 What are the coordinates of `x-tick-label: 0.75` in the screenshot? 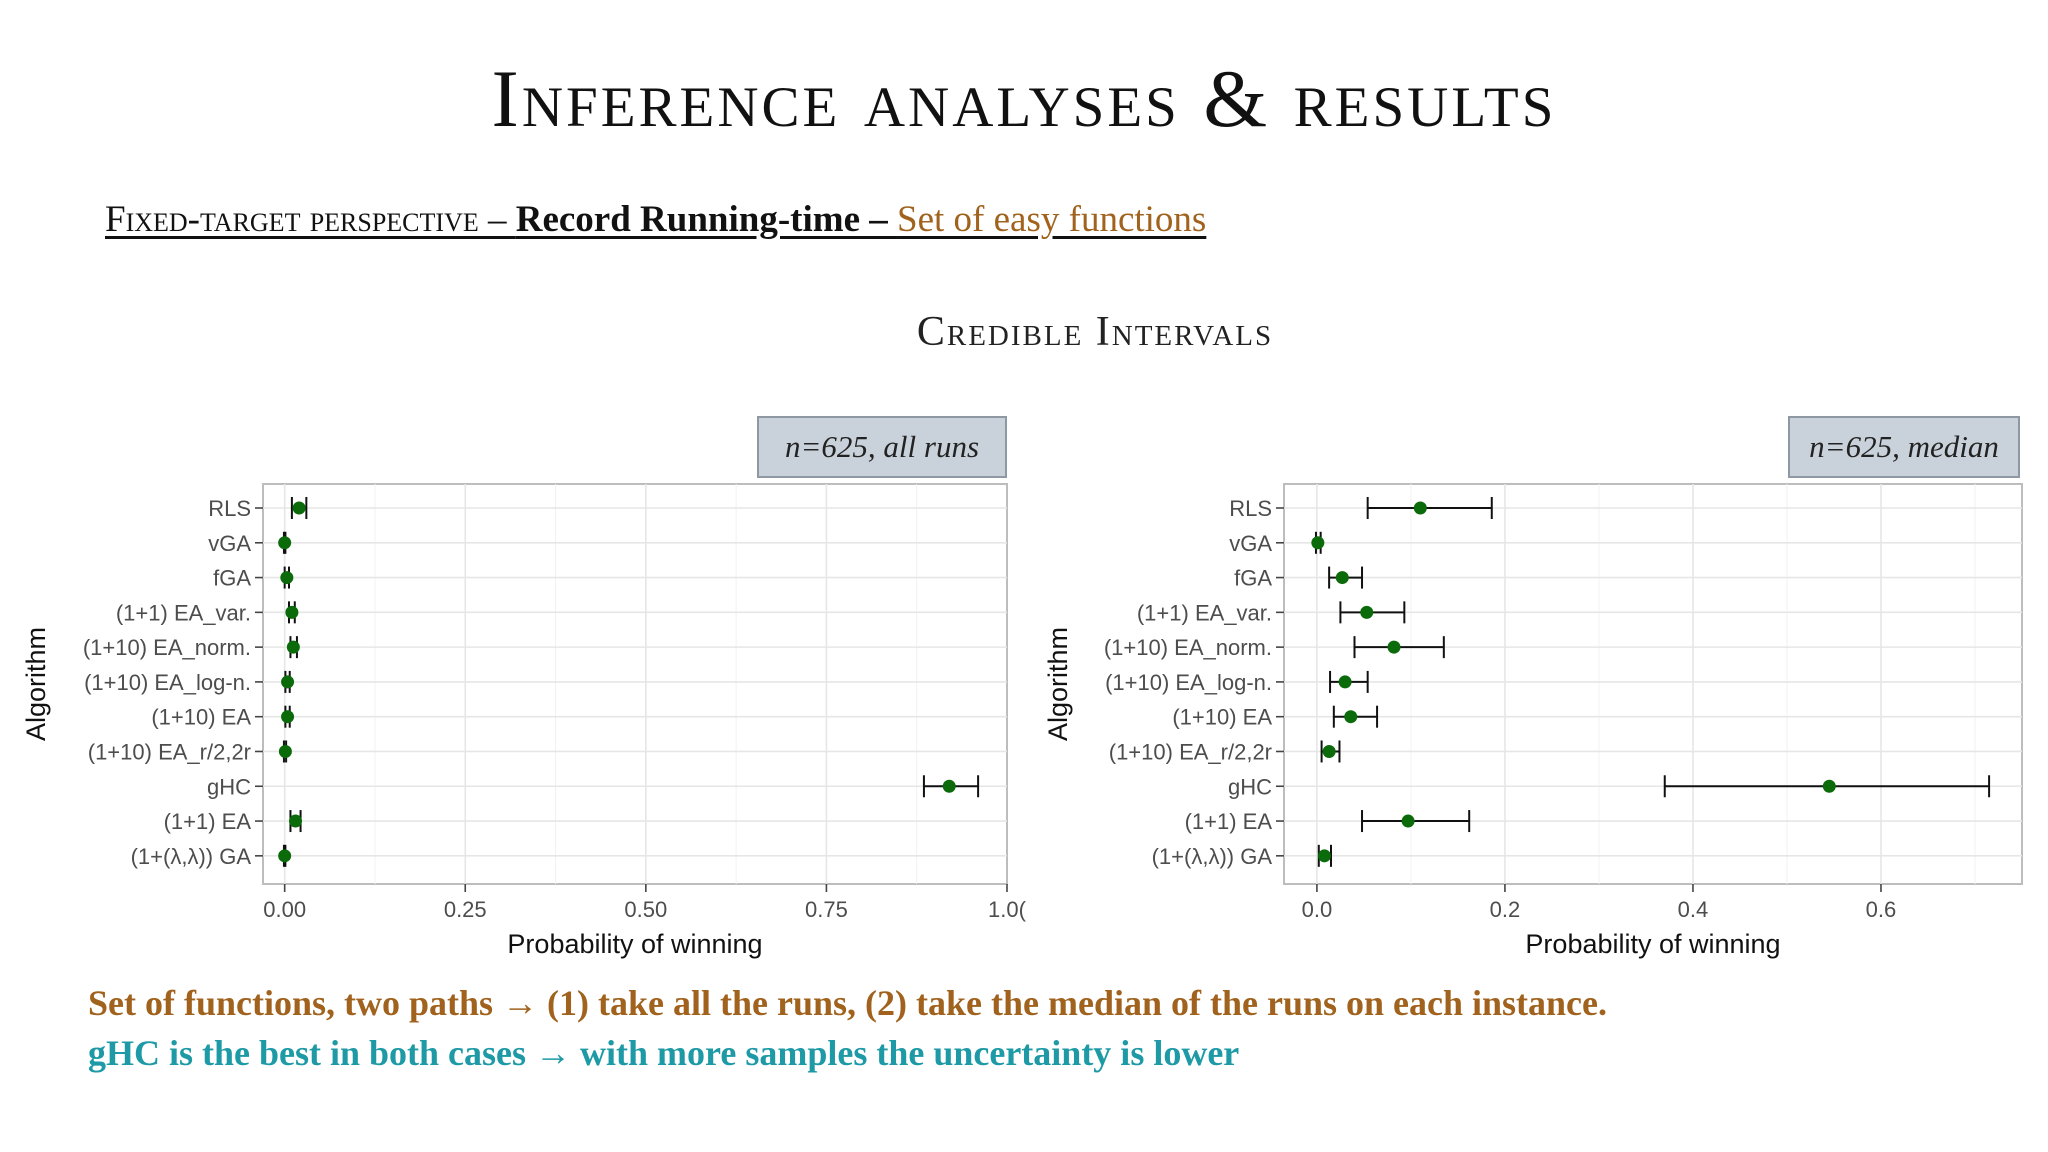 It's located at (826, 909).